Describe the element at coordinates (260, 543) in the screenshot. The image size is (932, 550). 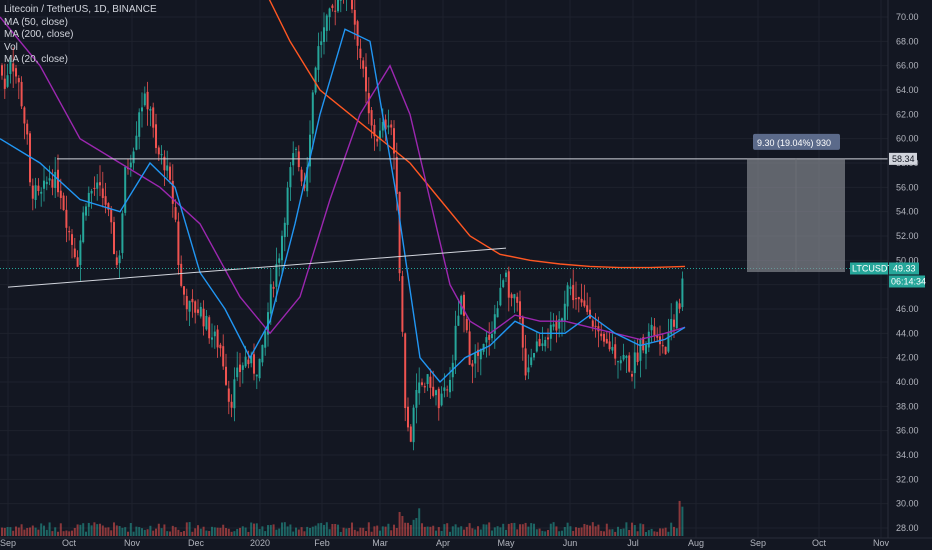
I see `time-tick-label: 2020` at that location.